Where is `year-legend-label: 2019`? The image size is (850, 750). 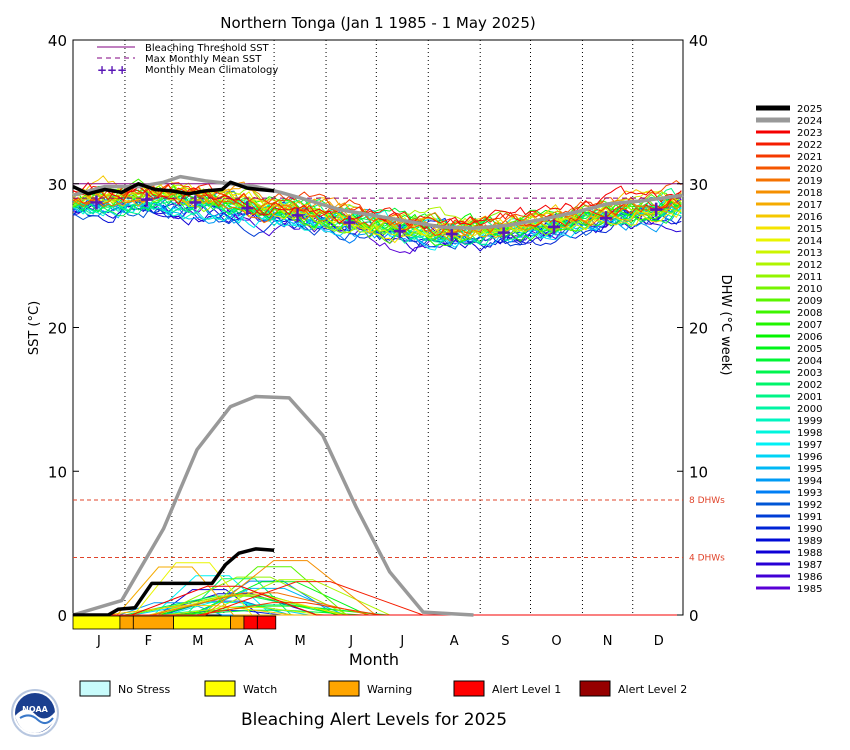 year-legend-label: 2019 is located at coordinates (809, 181).